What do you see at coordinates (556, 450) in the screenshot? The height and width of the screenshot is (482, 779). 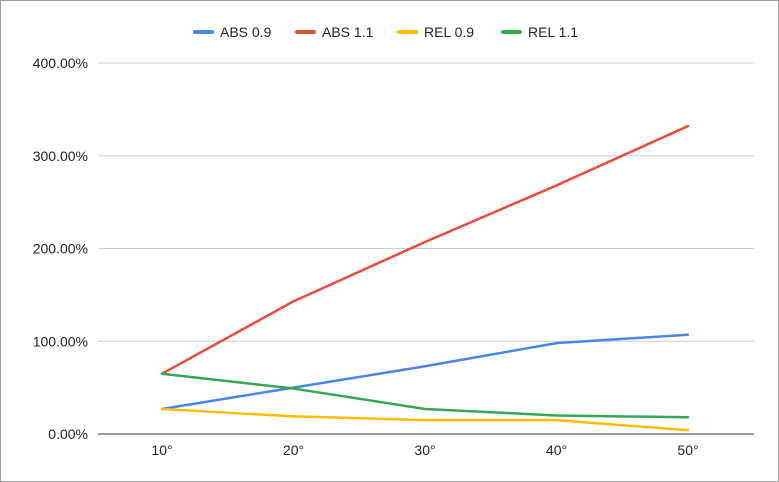 I see `x-tick-label: 40°` at bounding box center [556, 450].